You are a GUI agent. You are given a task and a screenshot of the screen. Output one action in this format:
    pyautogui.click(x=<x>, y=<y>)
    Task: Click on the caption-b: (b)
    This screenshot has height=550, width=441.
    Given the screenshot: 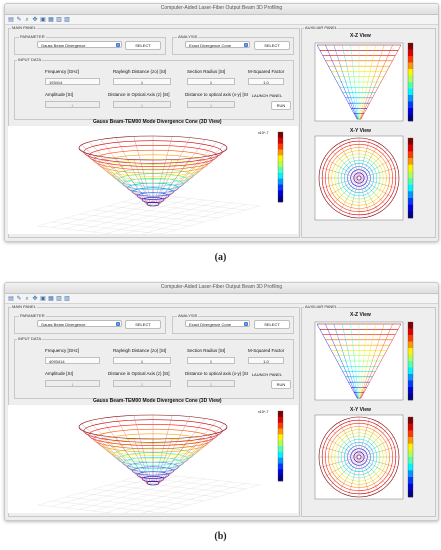 What is the action you would take?
    pyautogui.click(x=220, y=536)
    